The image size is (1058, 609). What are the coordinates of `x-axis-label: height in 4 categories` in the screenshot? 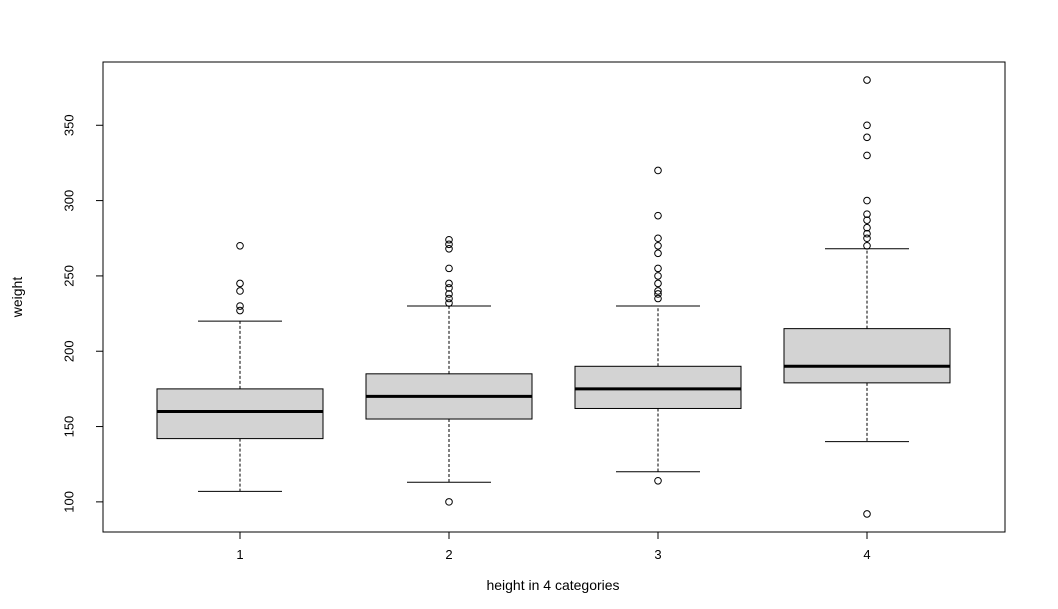 It's located at (552, 585).